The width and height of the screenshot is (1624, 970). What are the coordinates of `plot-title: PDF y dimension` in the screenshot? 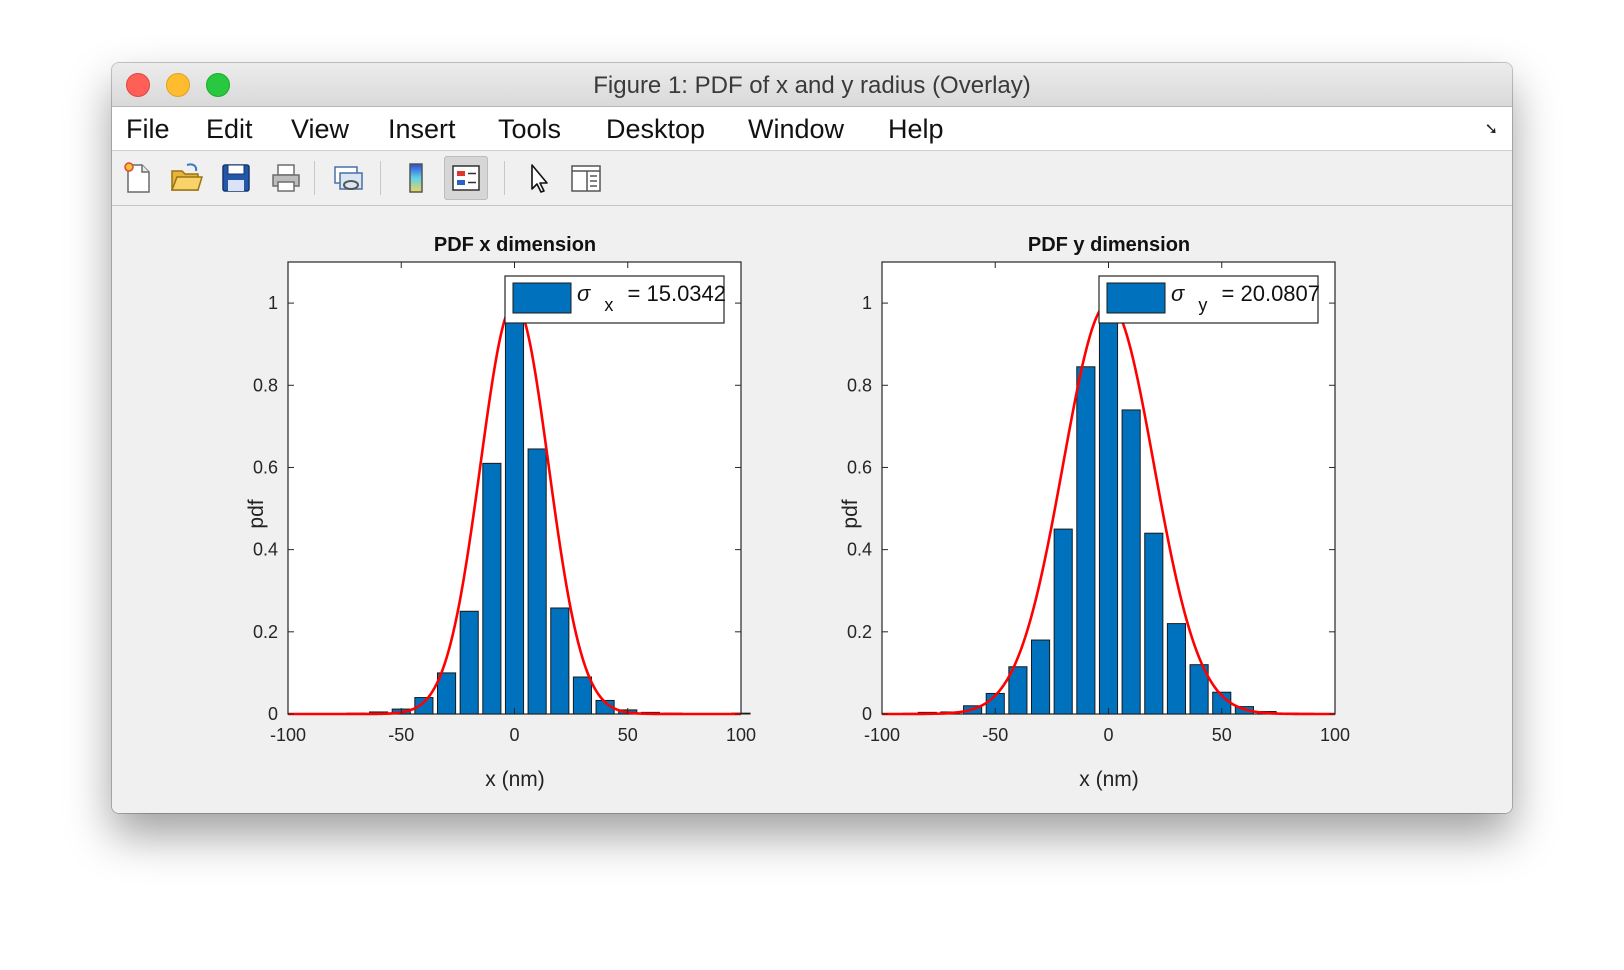 It's located at (1109, 245).